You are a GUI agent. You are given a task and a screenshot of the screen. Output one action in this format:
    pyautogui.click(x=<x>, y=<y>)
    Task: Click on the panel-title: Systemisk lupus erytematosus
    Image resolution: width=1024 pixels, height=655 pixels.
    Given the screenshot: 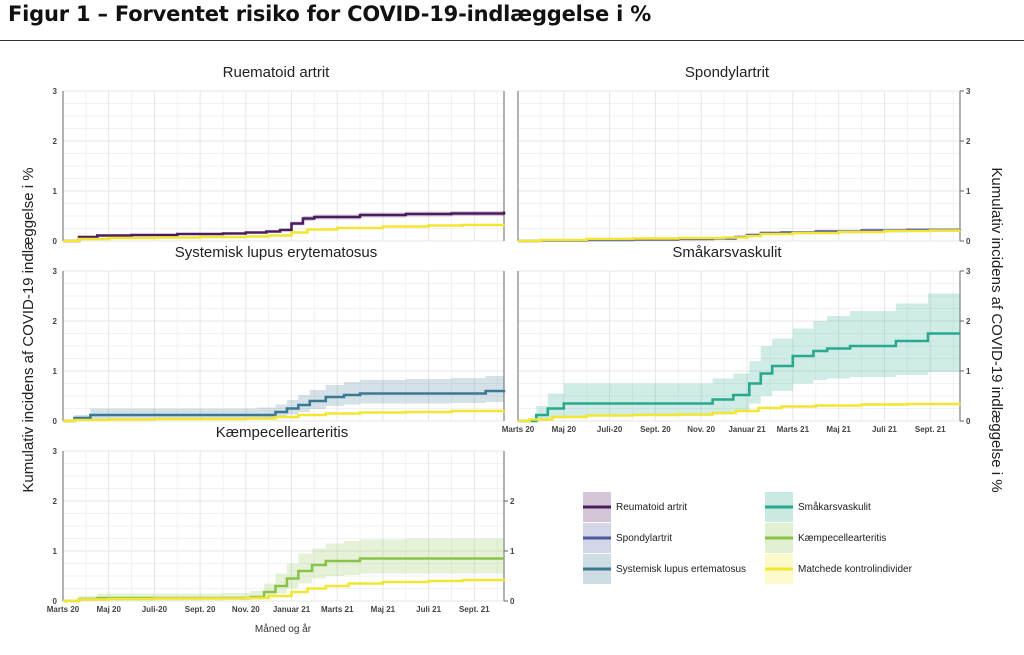 What is the action you would take?
    pyautogui.click(x=276, y=252)
    